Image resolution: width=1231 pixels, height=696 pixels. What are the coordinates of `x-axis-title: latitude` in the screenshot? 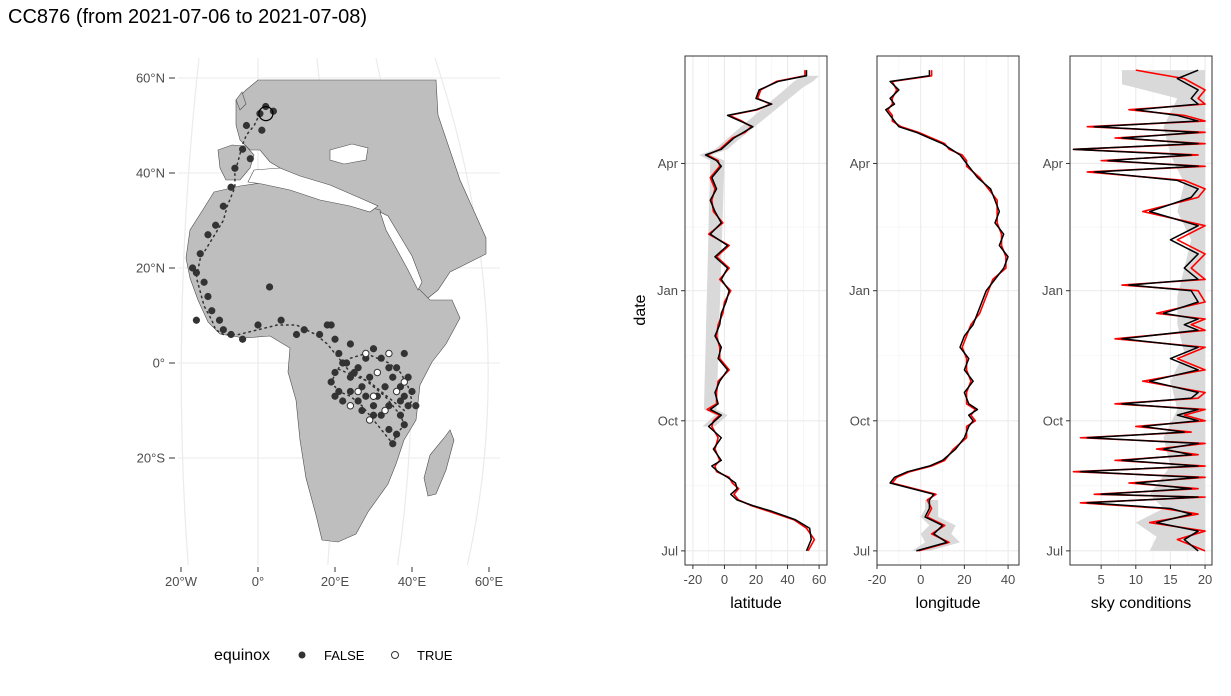 It's located at (756, 603).